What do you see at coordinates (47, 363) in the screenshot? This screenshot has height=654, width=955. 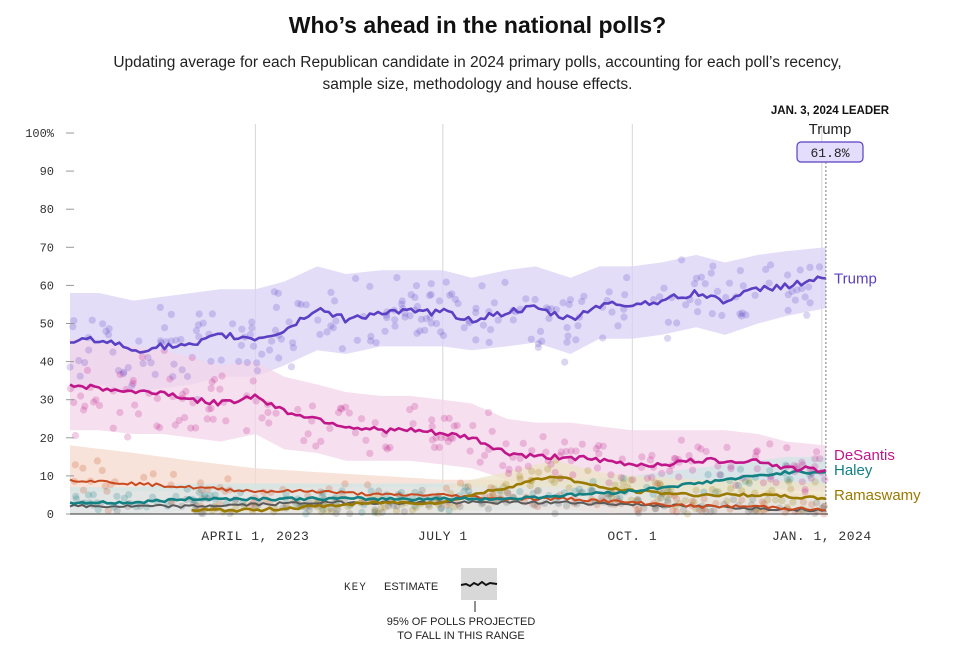 I see `y-tick-label: 40` at bounding box center [47, 363].